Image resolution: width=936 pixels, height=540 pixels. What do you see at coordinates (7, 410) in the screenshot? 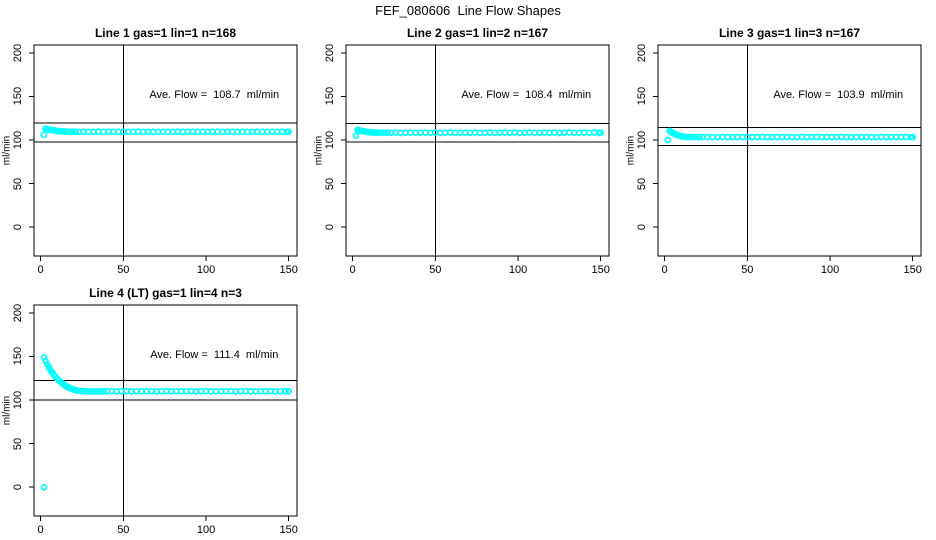
I see `panel-4-y-axis-label: ml/min` at bounding box center [7, 410].